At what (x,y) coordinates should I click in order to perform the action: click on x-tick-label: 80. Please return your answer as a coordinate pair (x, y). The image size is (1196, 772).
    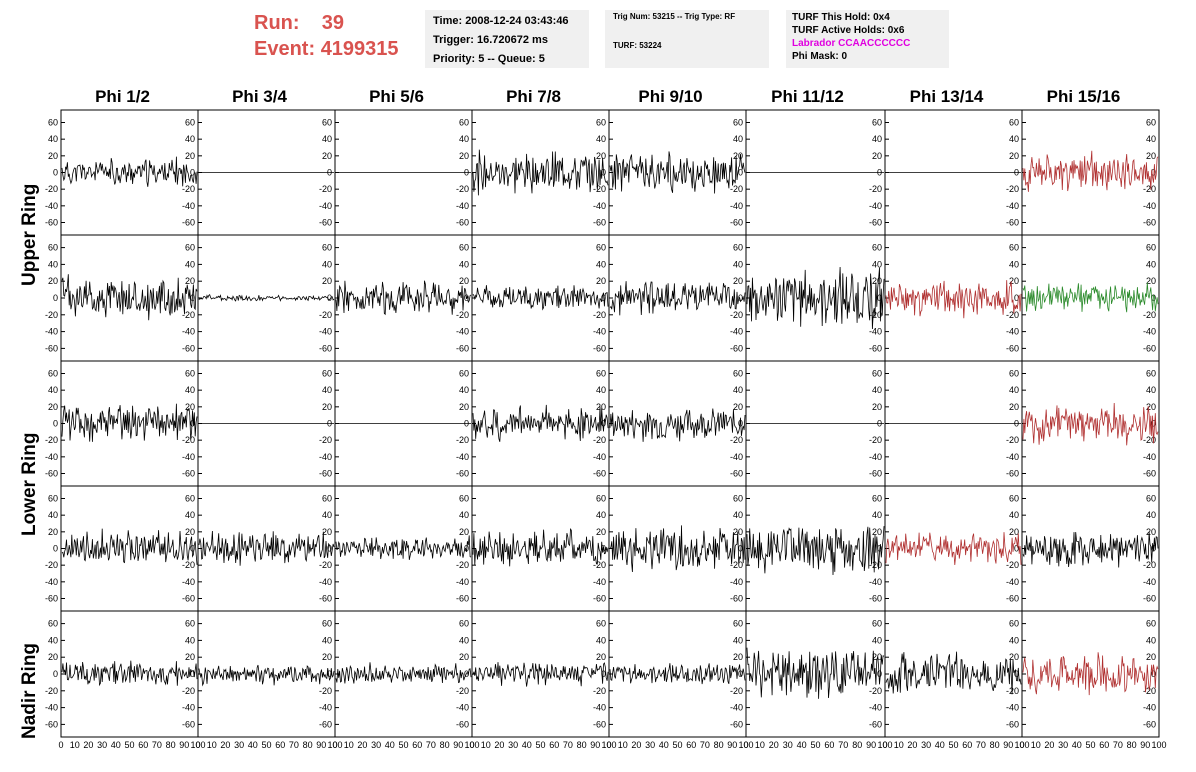
    Looking at the image, I should click on (308, 745).